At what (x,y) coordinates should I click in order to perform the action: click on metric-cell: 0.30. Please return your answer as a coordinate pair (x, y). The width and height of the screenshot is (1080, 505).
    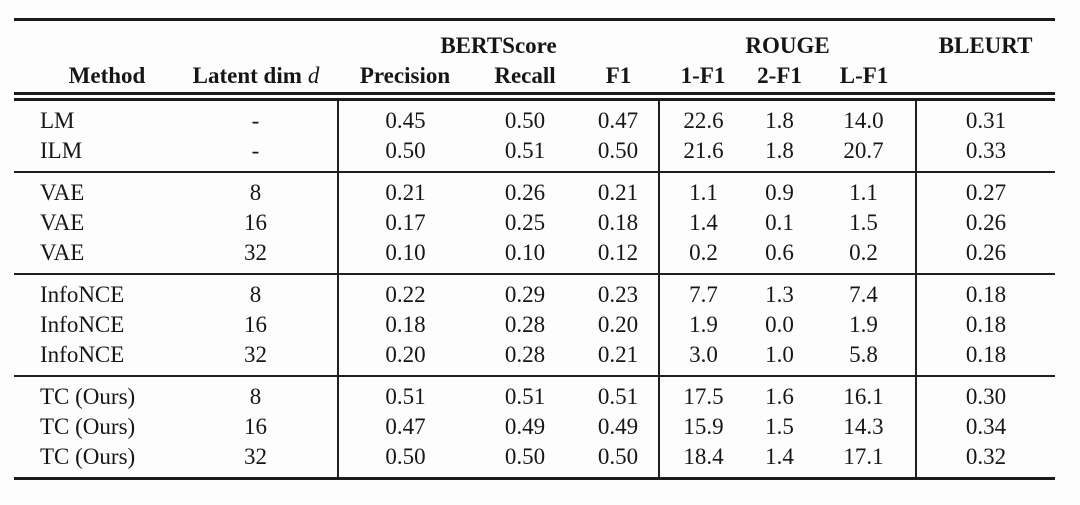
    Looking at the image, I should click on (986, 393).